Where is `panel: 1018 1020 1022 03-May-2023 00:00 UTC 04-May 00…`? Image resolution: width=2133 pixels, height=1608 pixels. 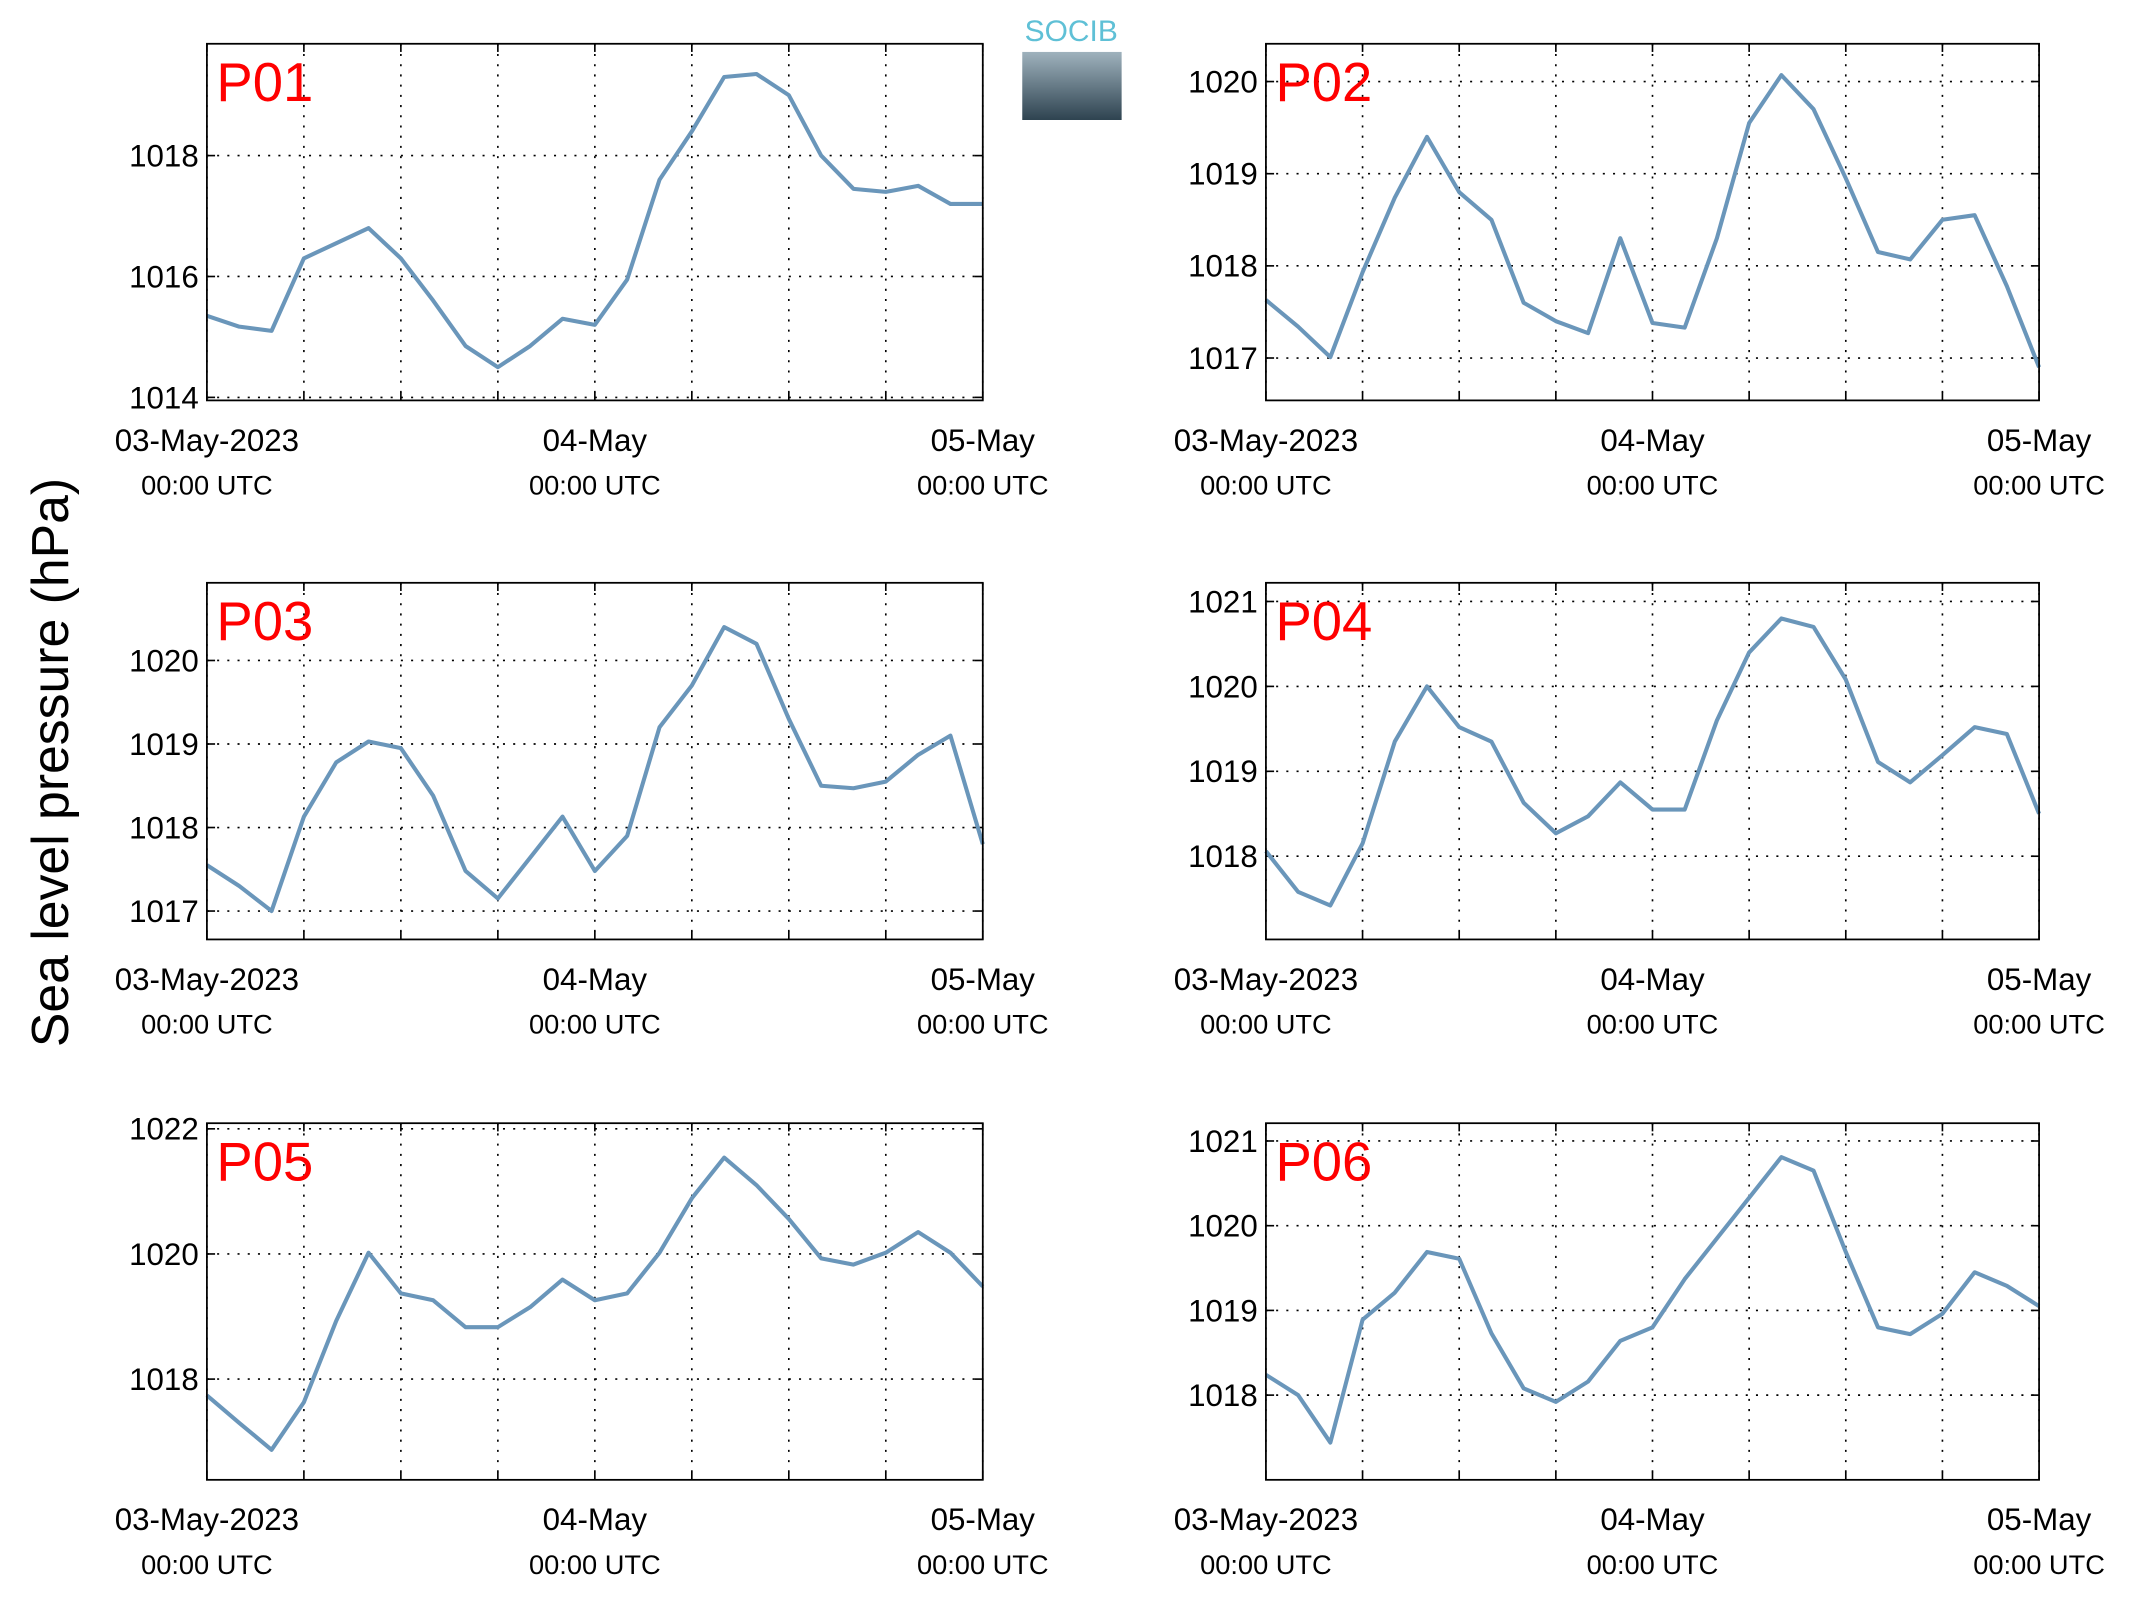 panel: 1018 1020 1022 03-May-2023 00:00 UTC 04-May 00… is located at coordinates (582, 1346).